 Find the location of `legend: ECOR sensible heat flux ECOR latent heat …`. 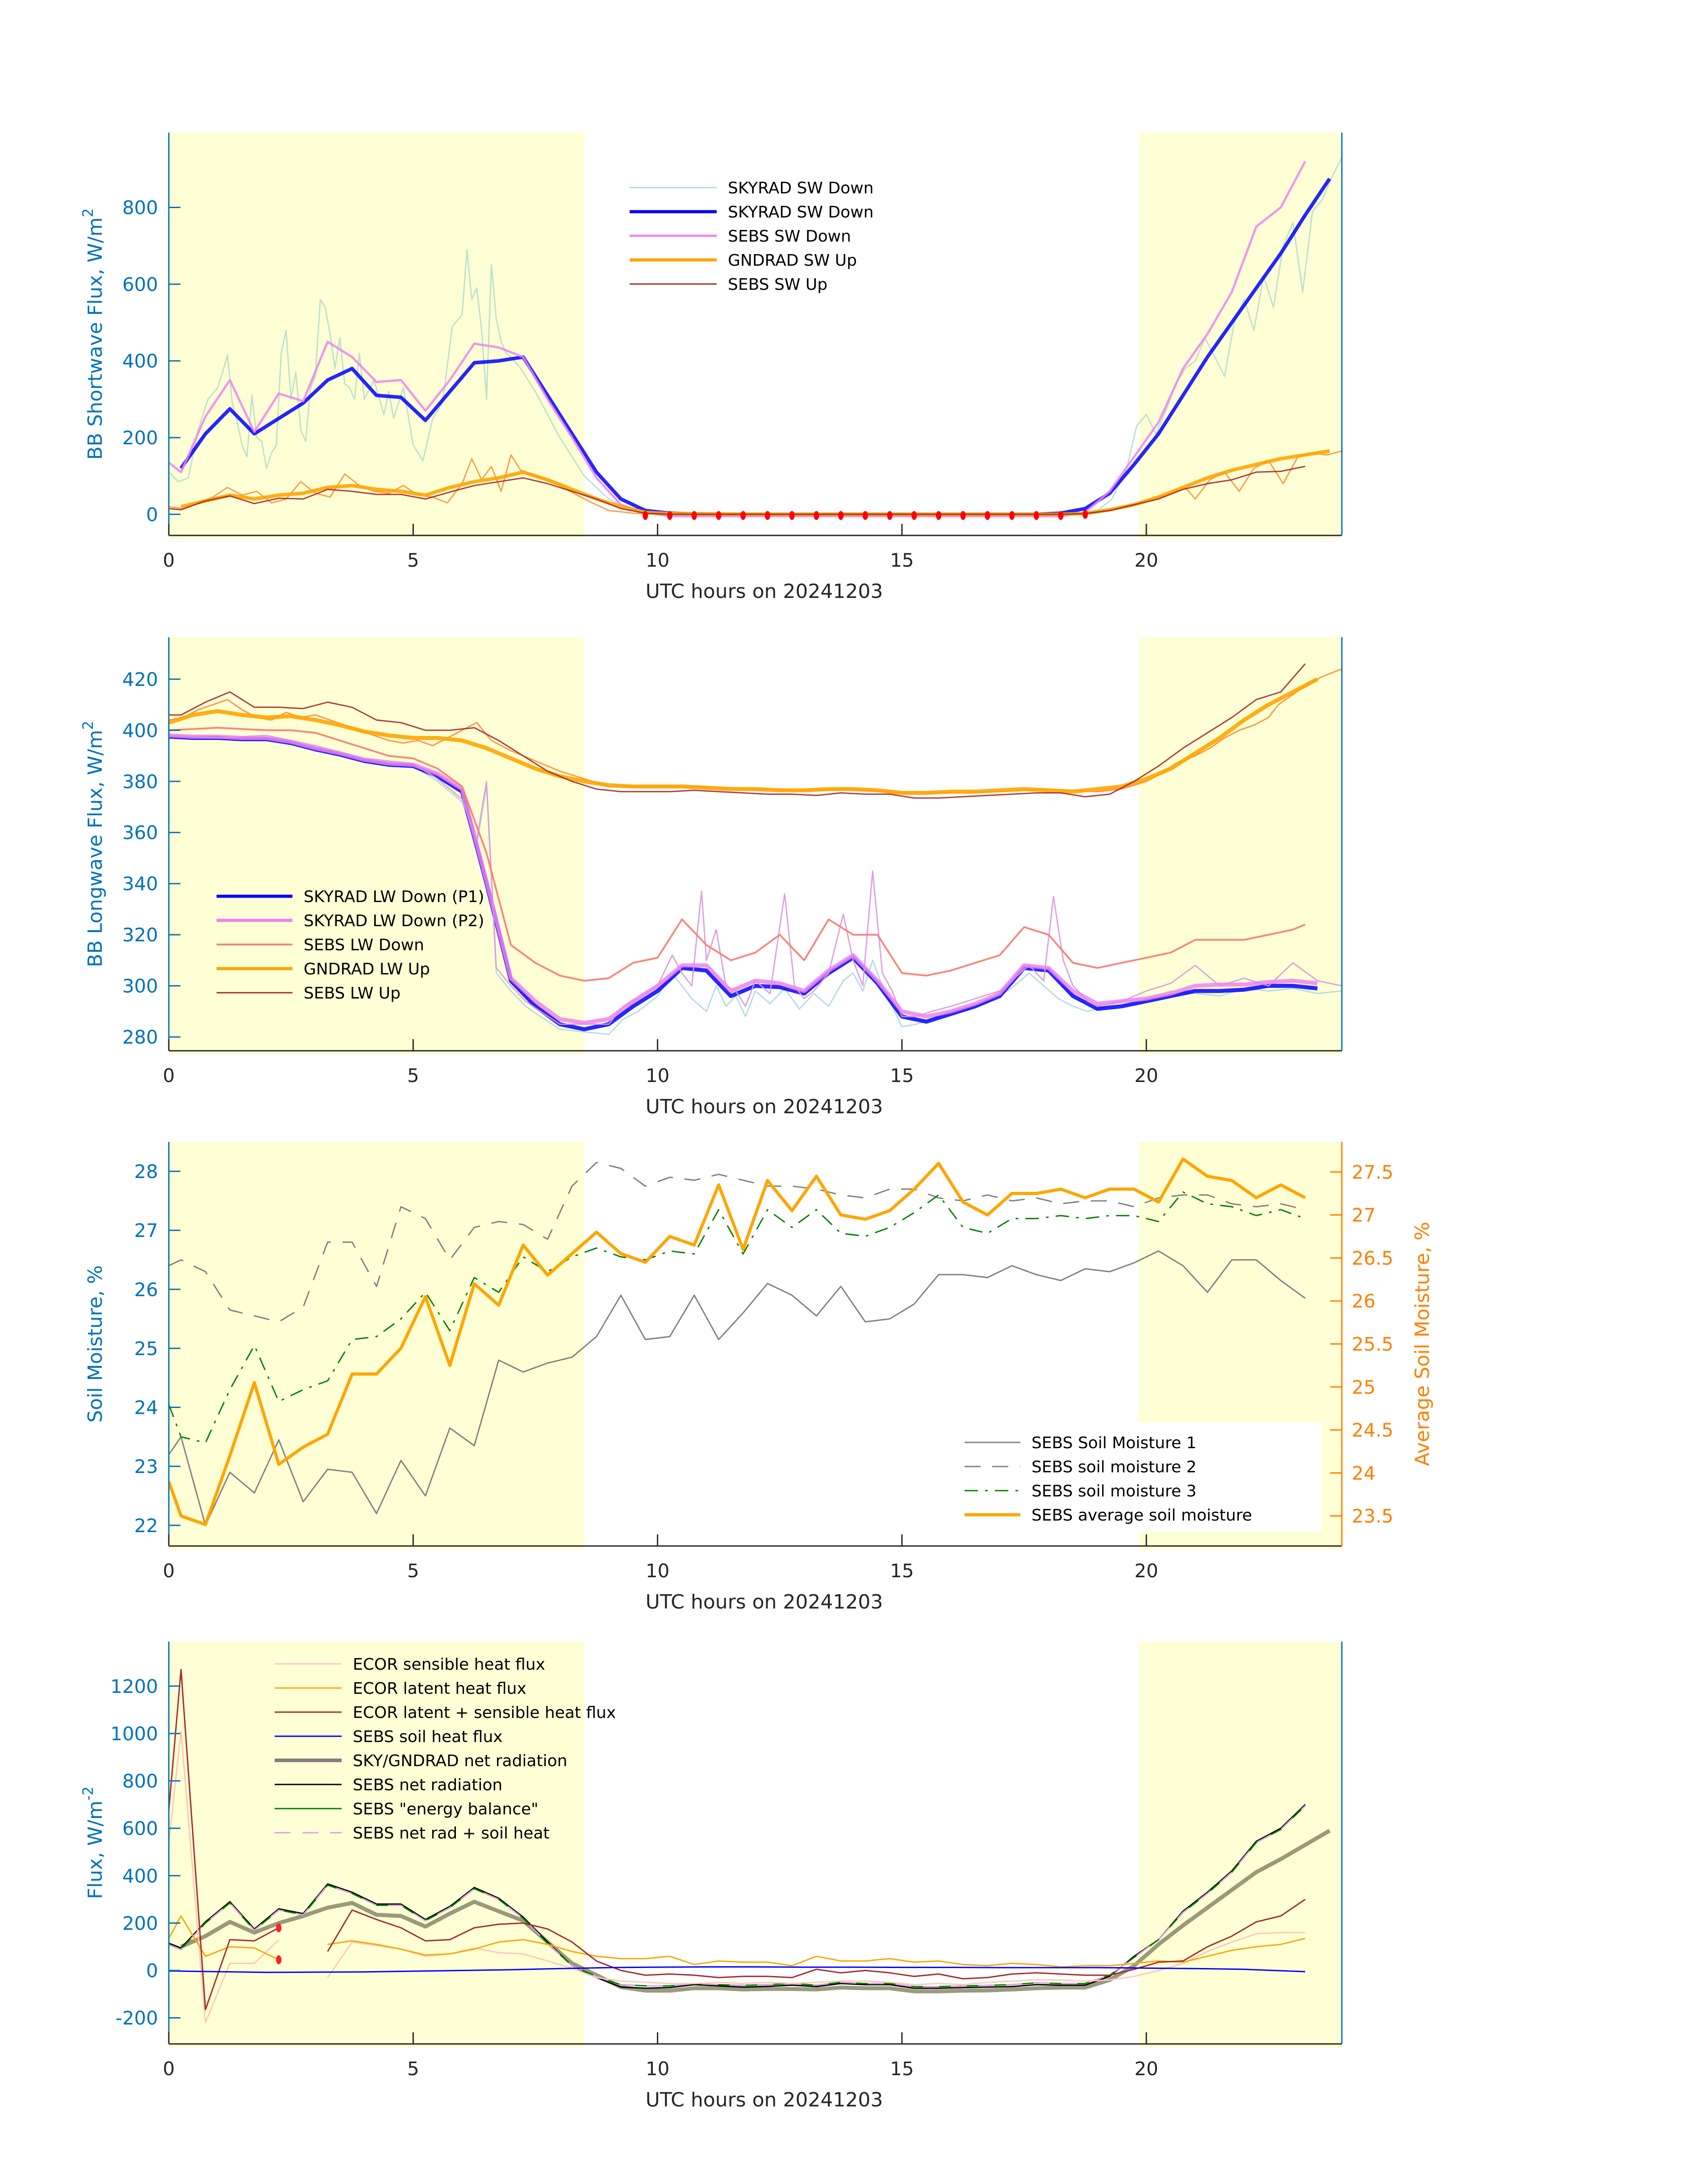

legend: ECOR sensible heat flux ECOR latent heat … is located at coordinates (445, 1749).